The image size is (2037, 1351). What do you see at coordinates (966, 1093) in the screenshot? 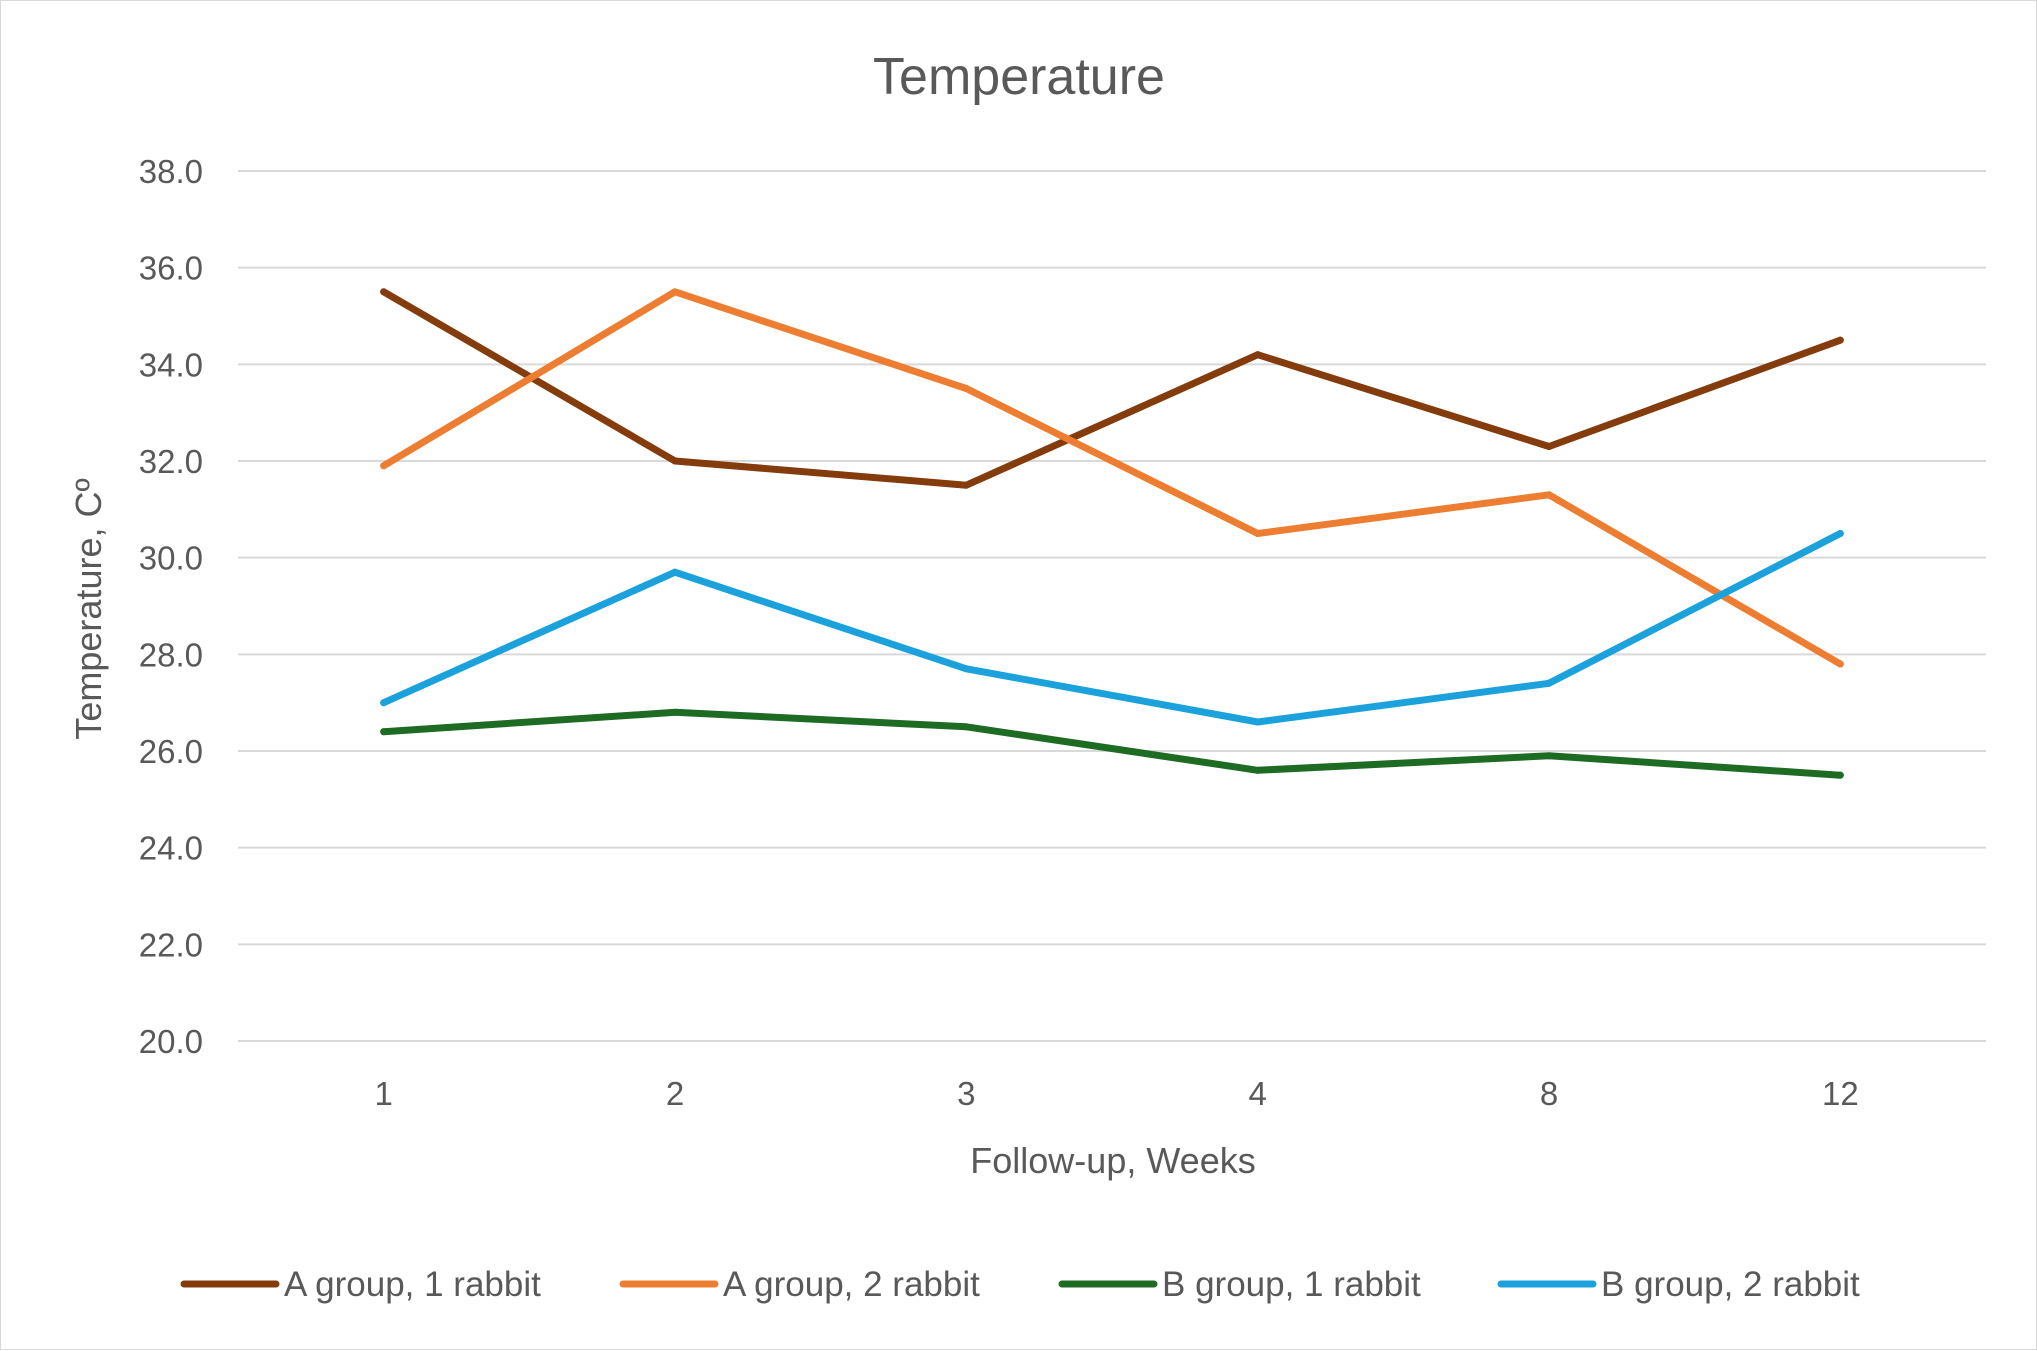
I see `x-tick-label: 3` at bounding box center [966, 1093].